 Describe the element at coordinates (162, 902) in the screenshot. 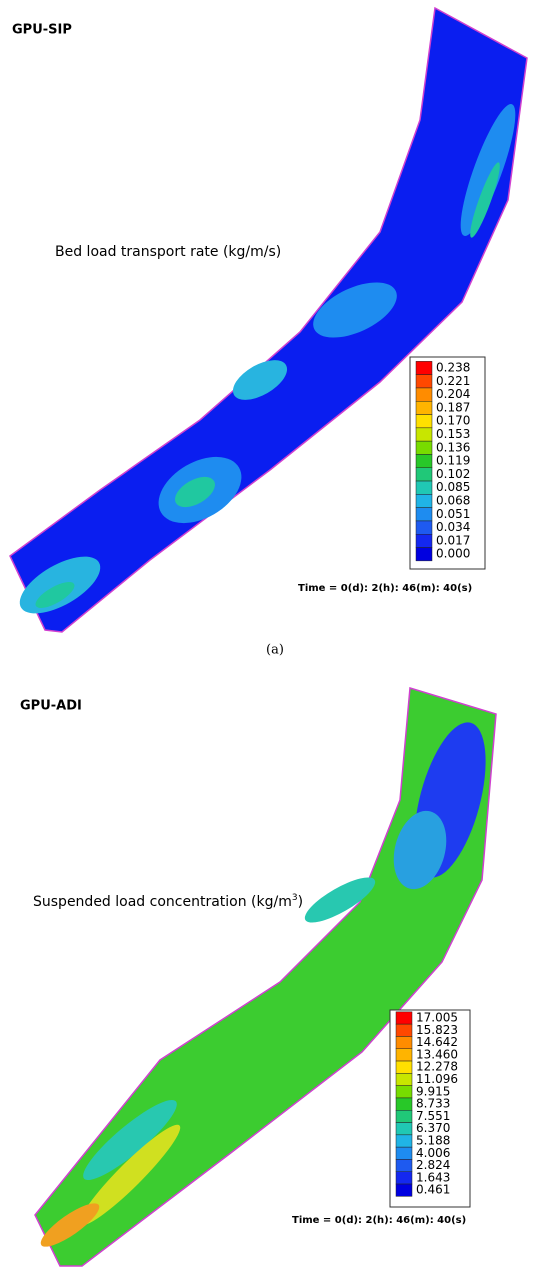

I see `label-text: Suspended load concentration (kg/m` at that location.